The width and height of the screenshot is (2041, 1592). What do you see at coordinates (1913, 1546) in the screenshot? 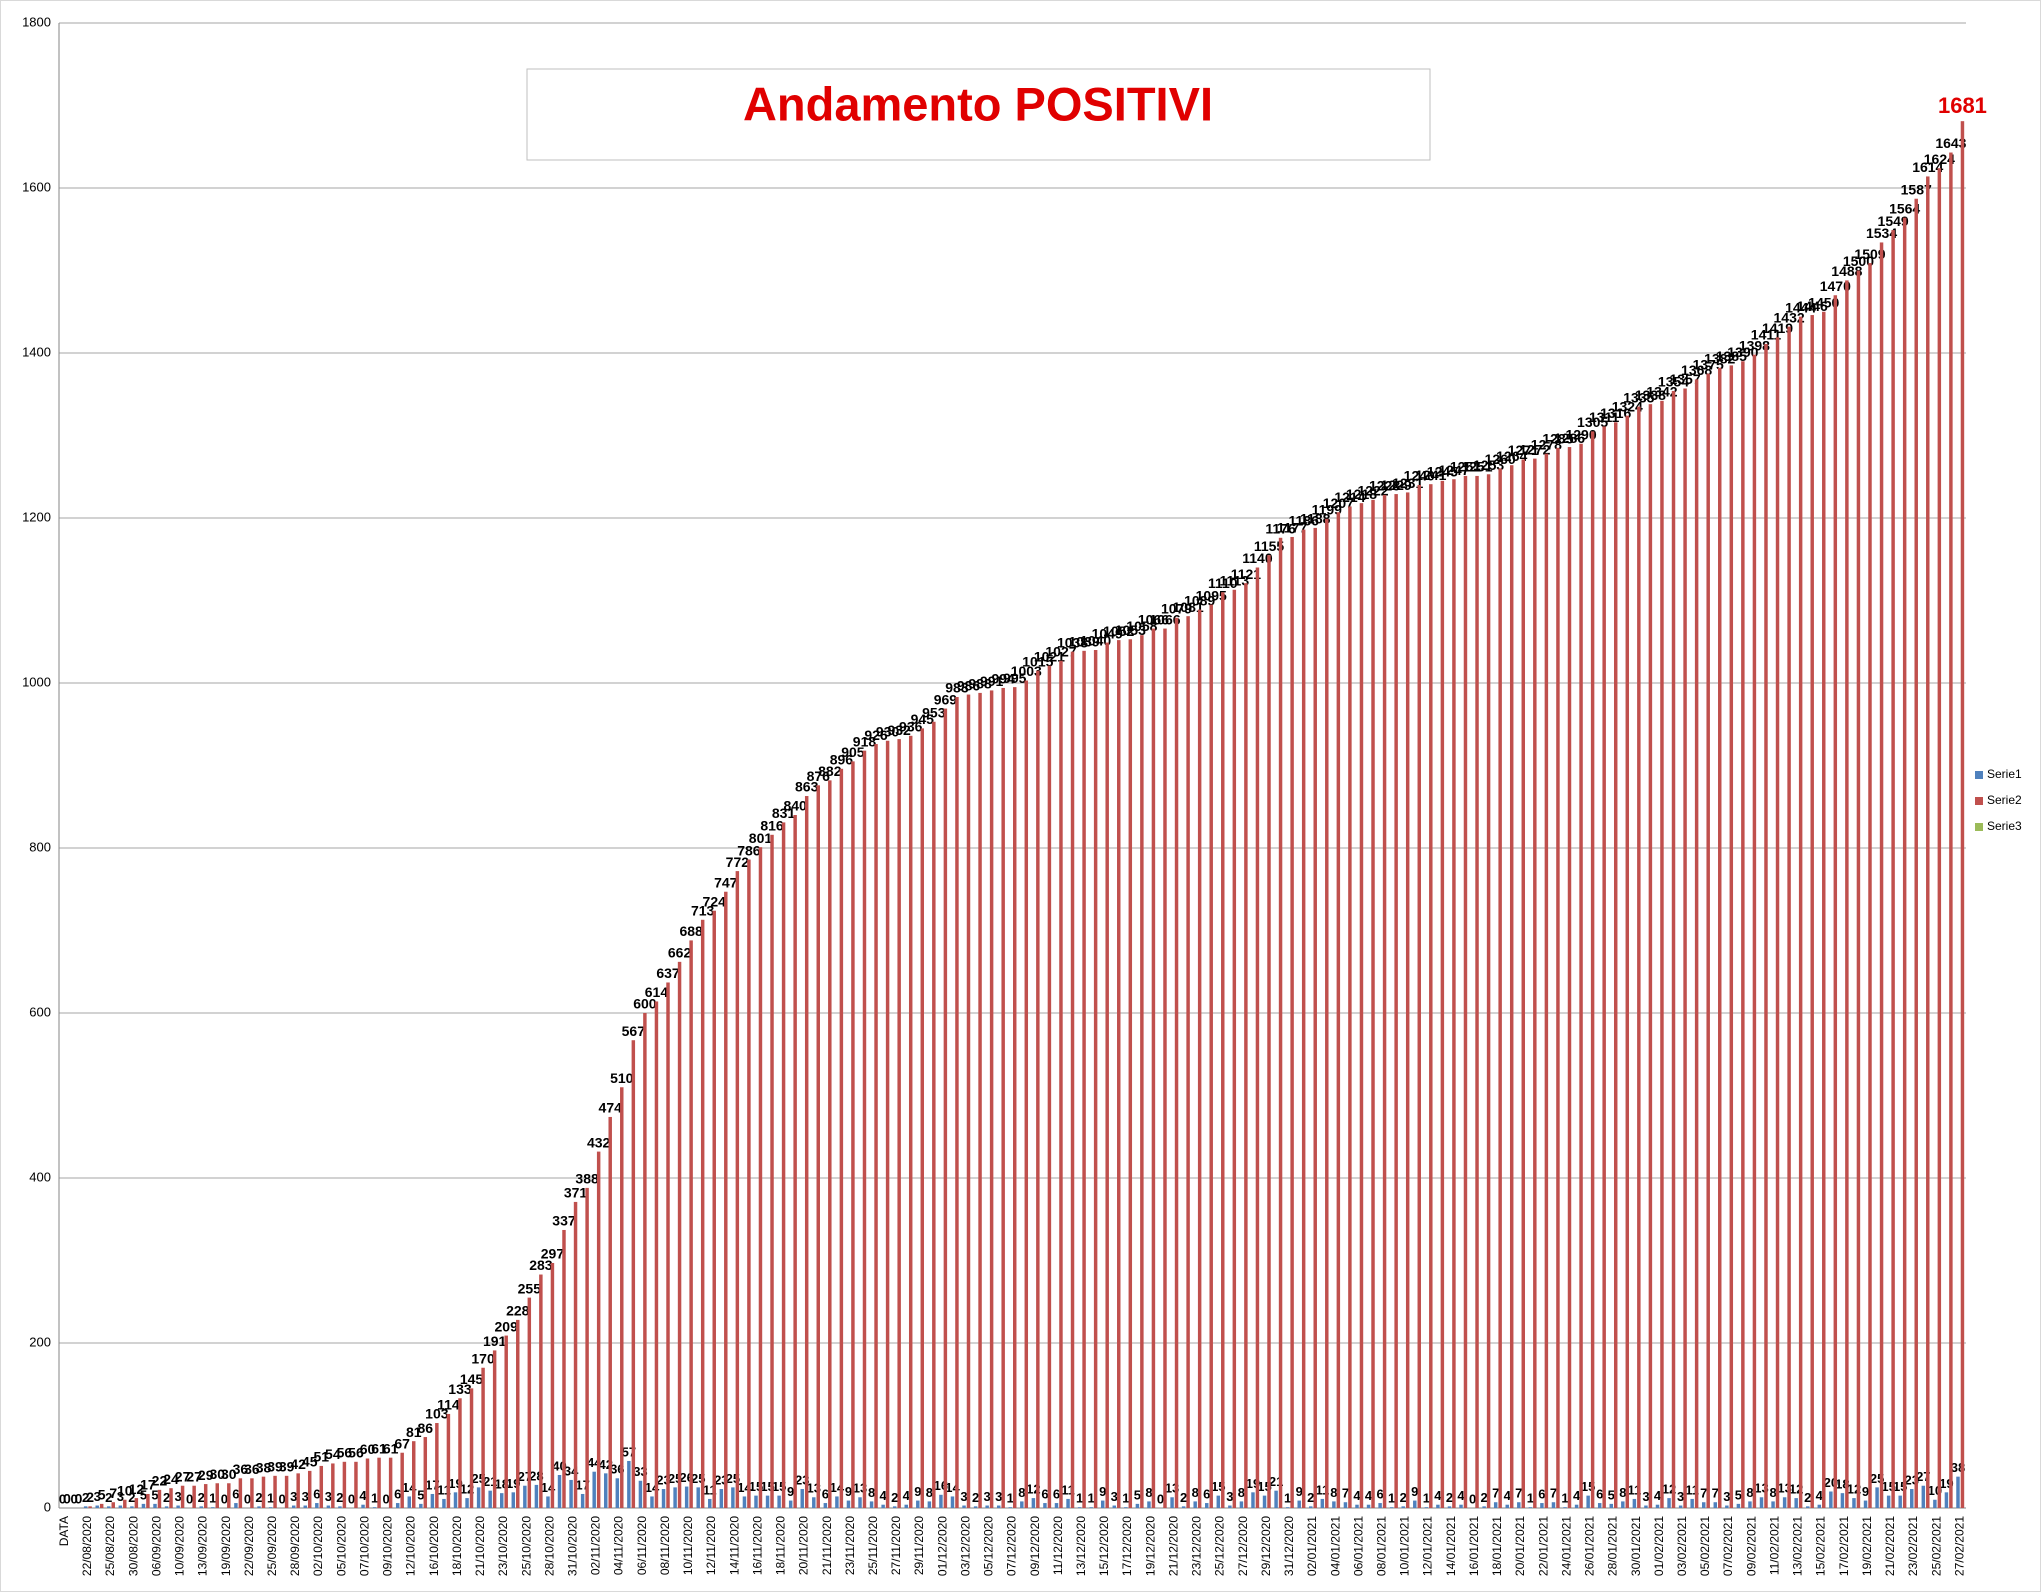
I see `x-tick-label: 23/02/2021` at bounding box center [1913, 1546].